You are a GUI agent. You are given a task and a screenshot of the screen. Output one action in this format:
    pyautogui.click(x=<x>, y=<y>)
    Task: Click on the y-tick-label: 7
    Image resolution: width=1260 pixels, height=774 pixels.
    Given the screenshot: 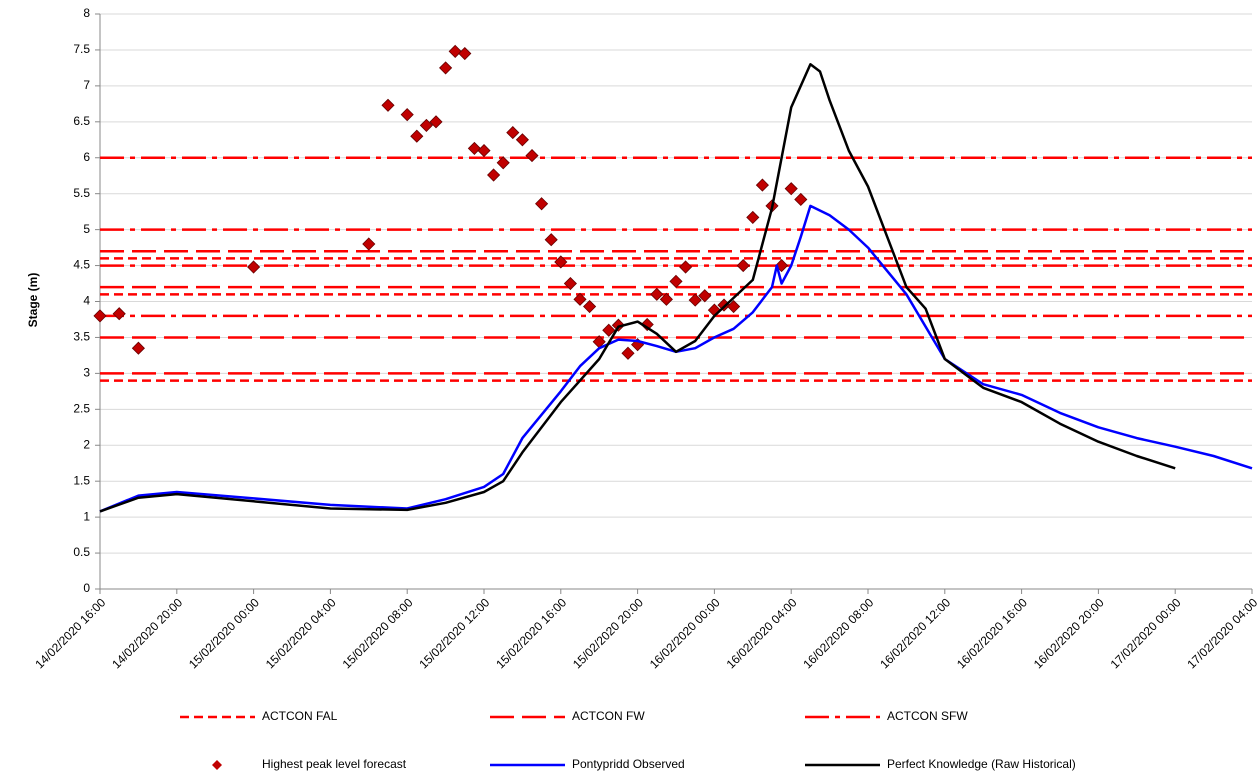 What is the action you would take?
    pyautogui.click(x=86, y=85)
    